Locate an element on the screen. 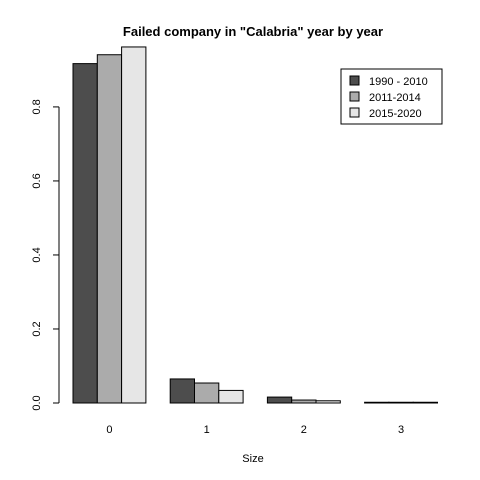 This screenshot has width=480, height=480. x-tick-label: 1 is located at coordinates (207, 430).